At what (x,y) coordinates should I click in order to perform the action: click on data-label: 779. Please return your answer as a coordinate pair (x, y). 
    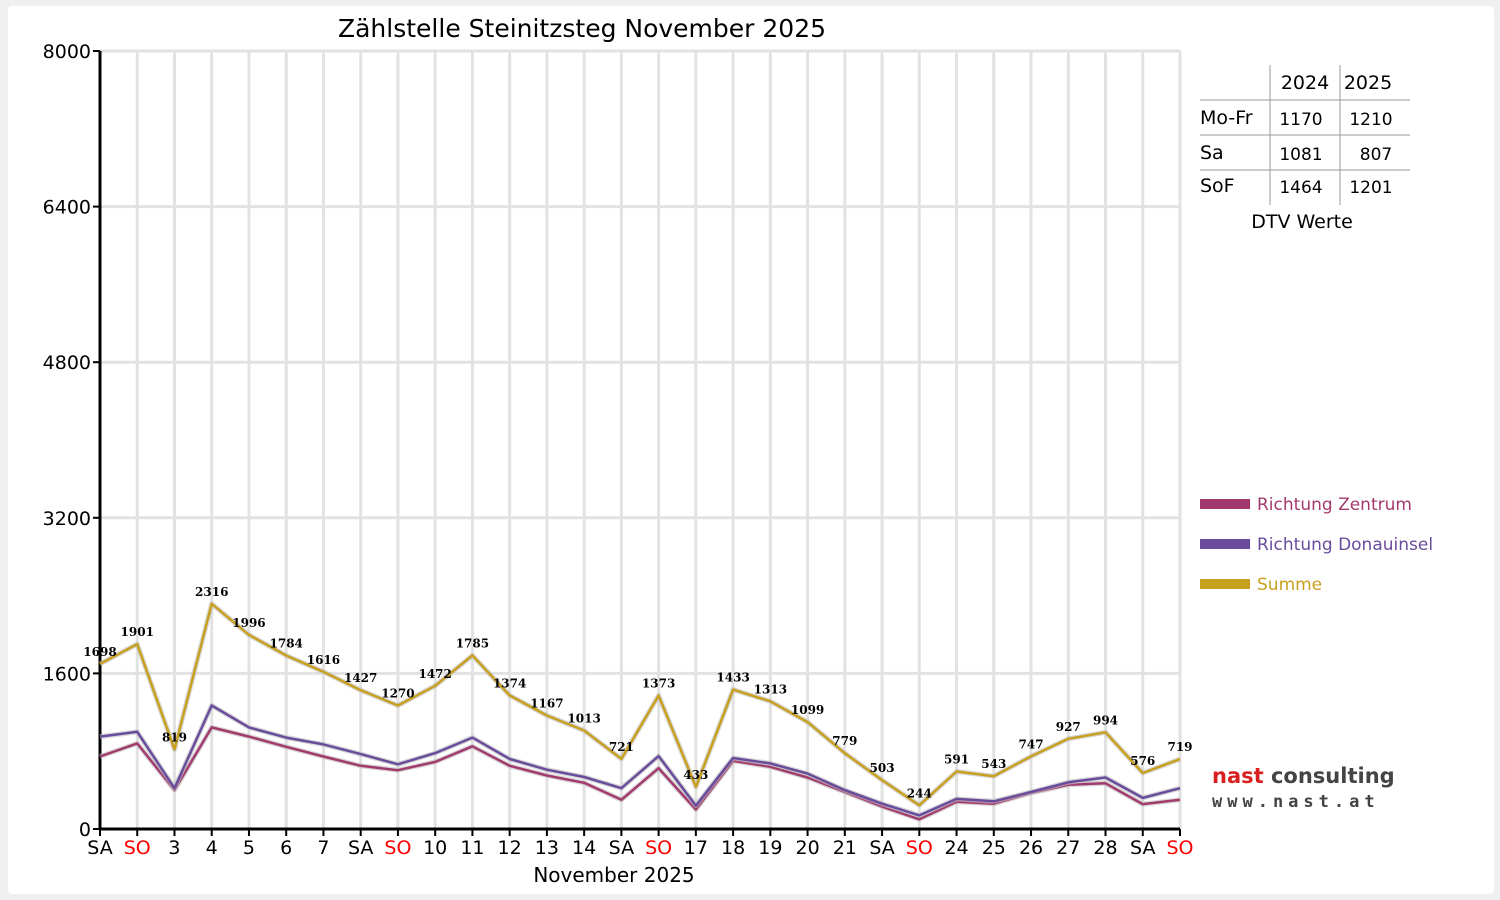
    Looking at the image, I should click on (844, 741).